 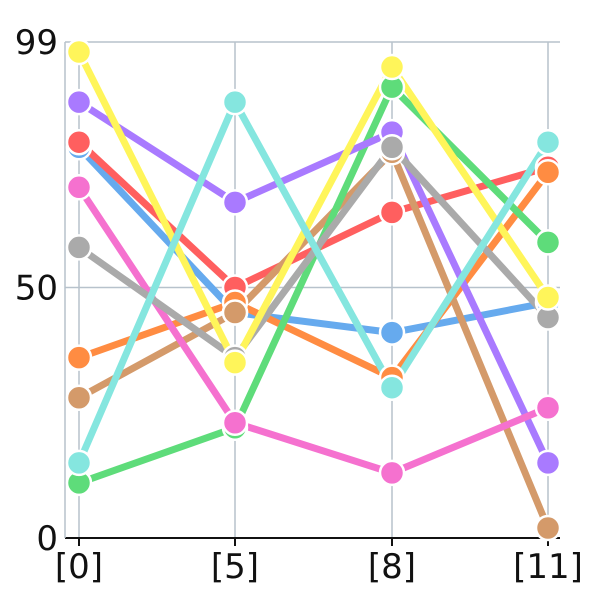 I want to click on x-tick-label-3: [11], so click(x=548, y=567).